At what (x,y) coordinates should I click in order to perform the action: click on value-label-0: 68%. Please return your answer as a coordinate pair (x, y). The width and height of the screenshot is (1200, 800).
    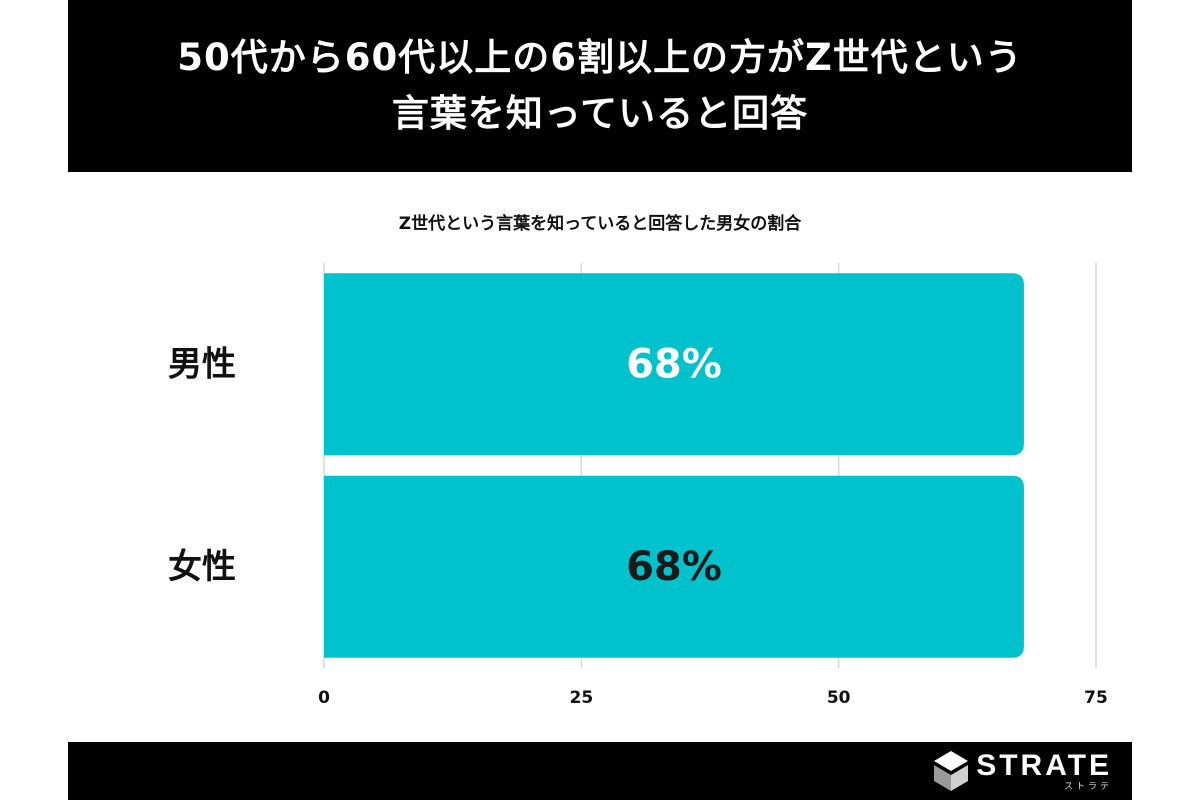
    Looking at the image, I should click on (674, 364).